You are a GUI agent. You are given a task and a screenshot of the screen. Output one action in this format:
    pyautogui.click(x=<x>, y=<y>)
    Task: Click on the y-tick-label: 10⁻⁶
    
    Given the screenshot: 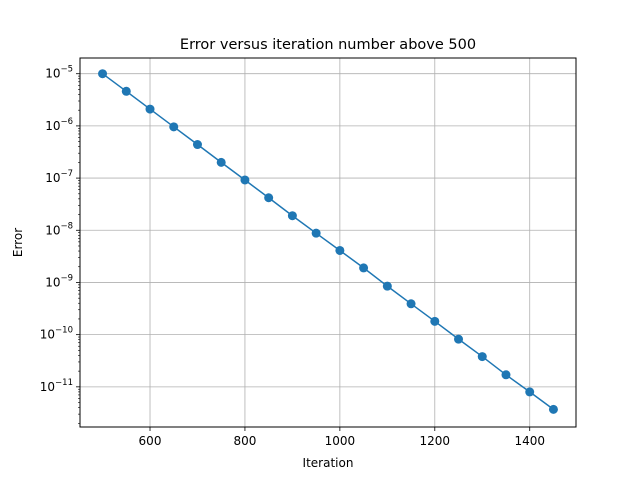 What is the action you would take?
    pyautogui.click(x=59, y=125)
    